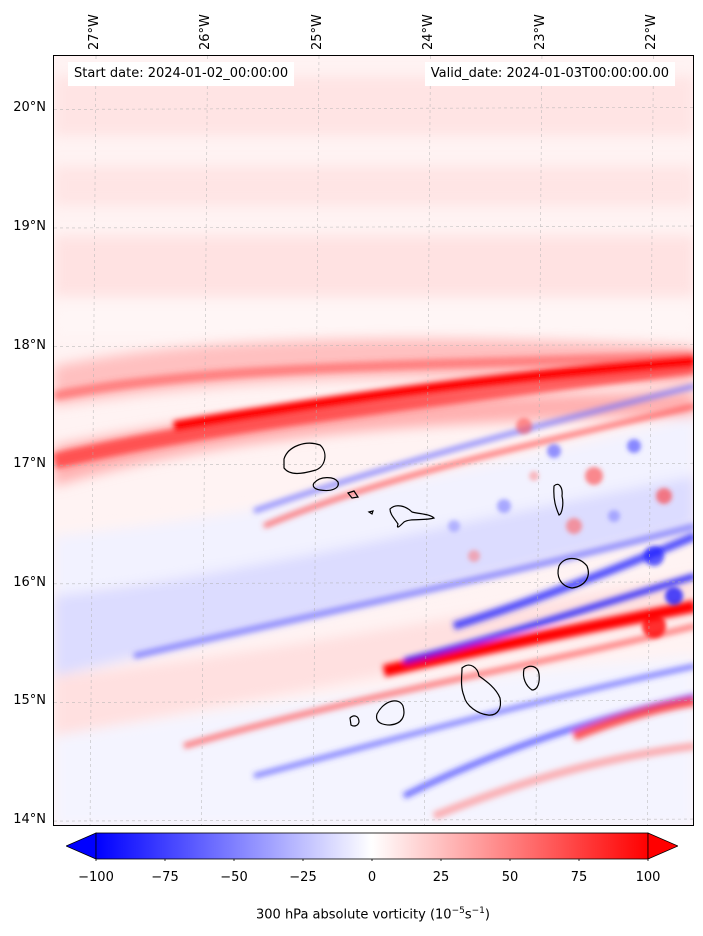 Image resolution: width=703 pixels, height=936 pixels. I want to click on colorbar-label-main: 300 hPa absolute vorticity (10, so click(354, 915).